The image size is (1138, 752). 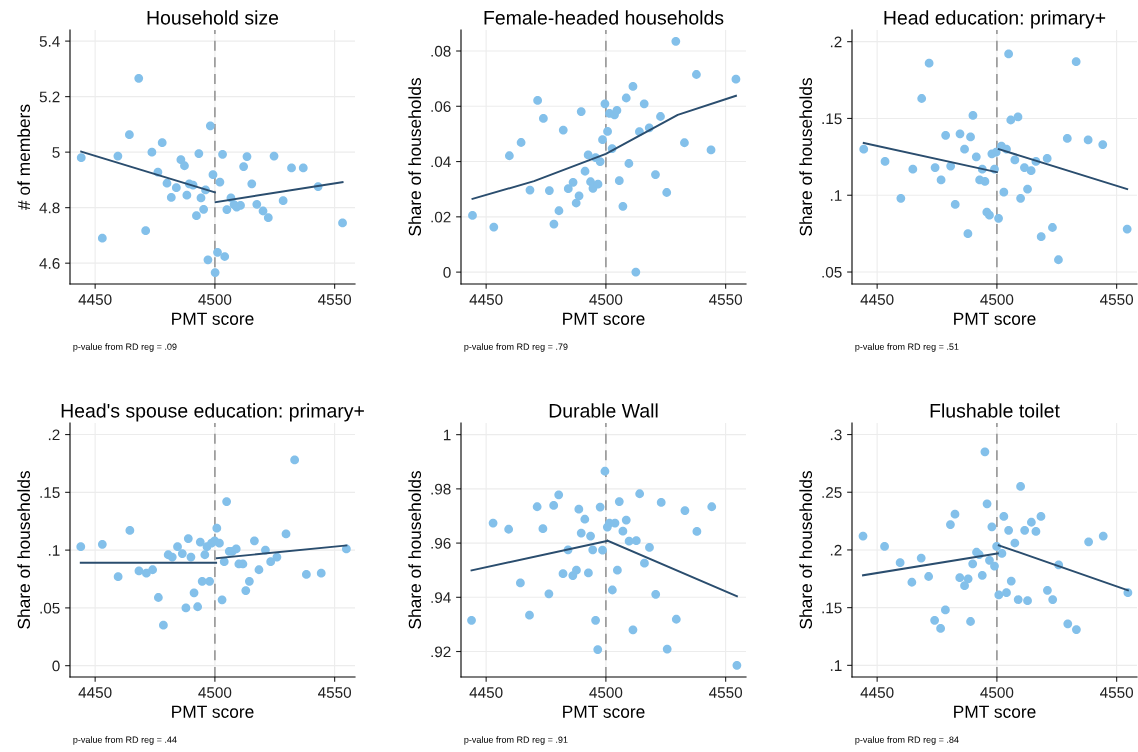 I want to click on y-tick-label: .08, so click(x=441, y=51).